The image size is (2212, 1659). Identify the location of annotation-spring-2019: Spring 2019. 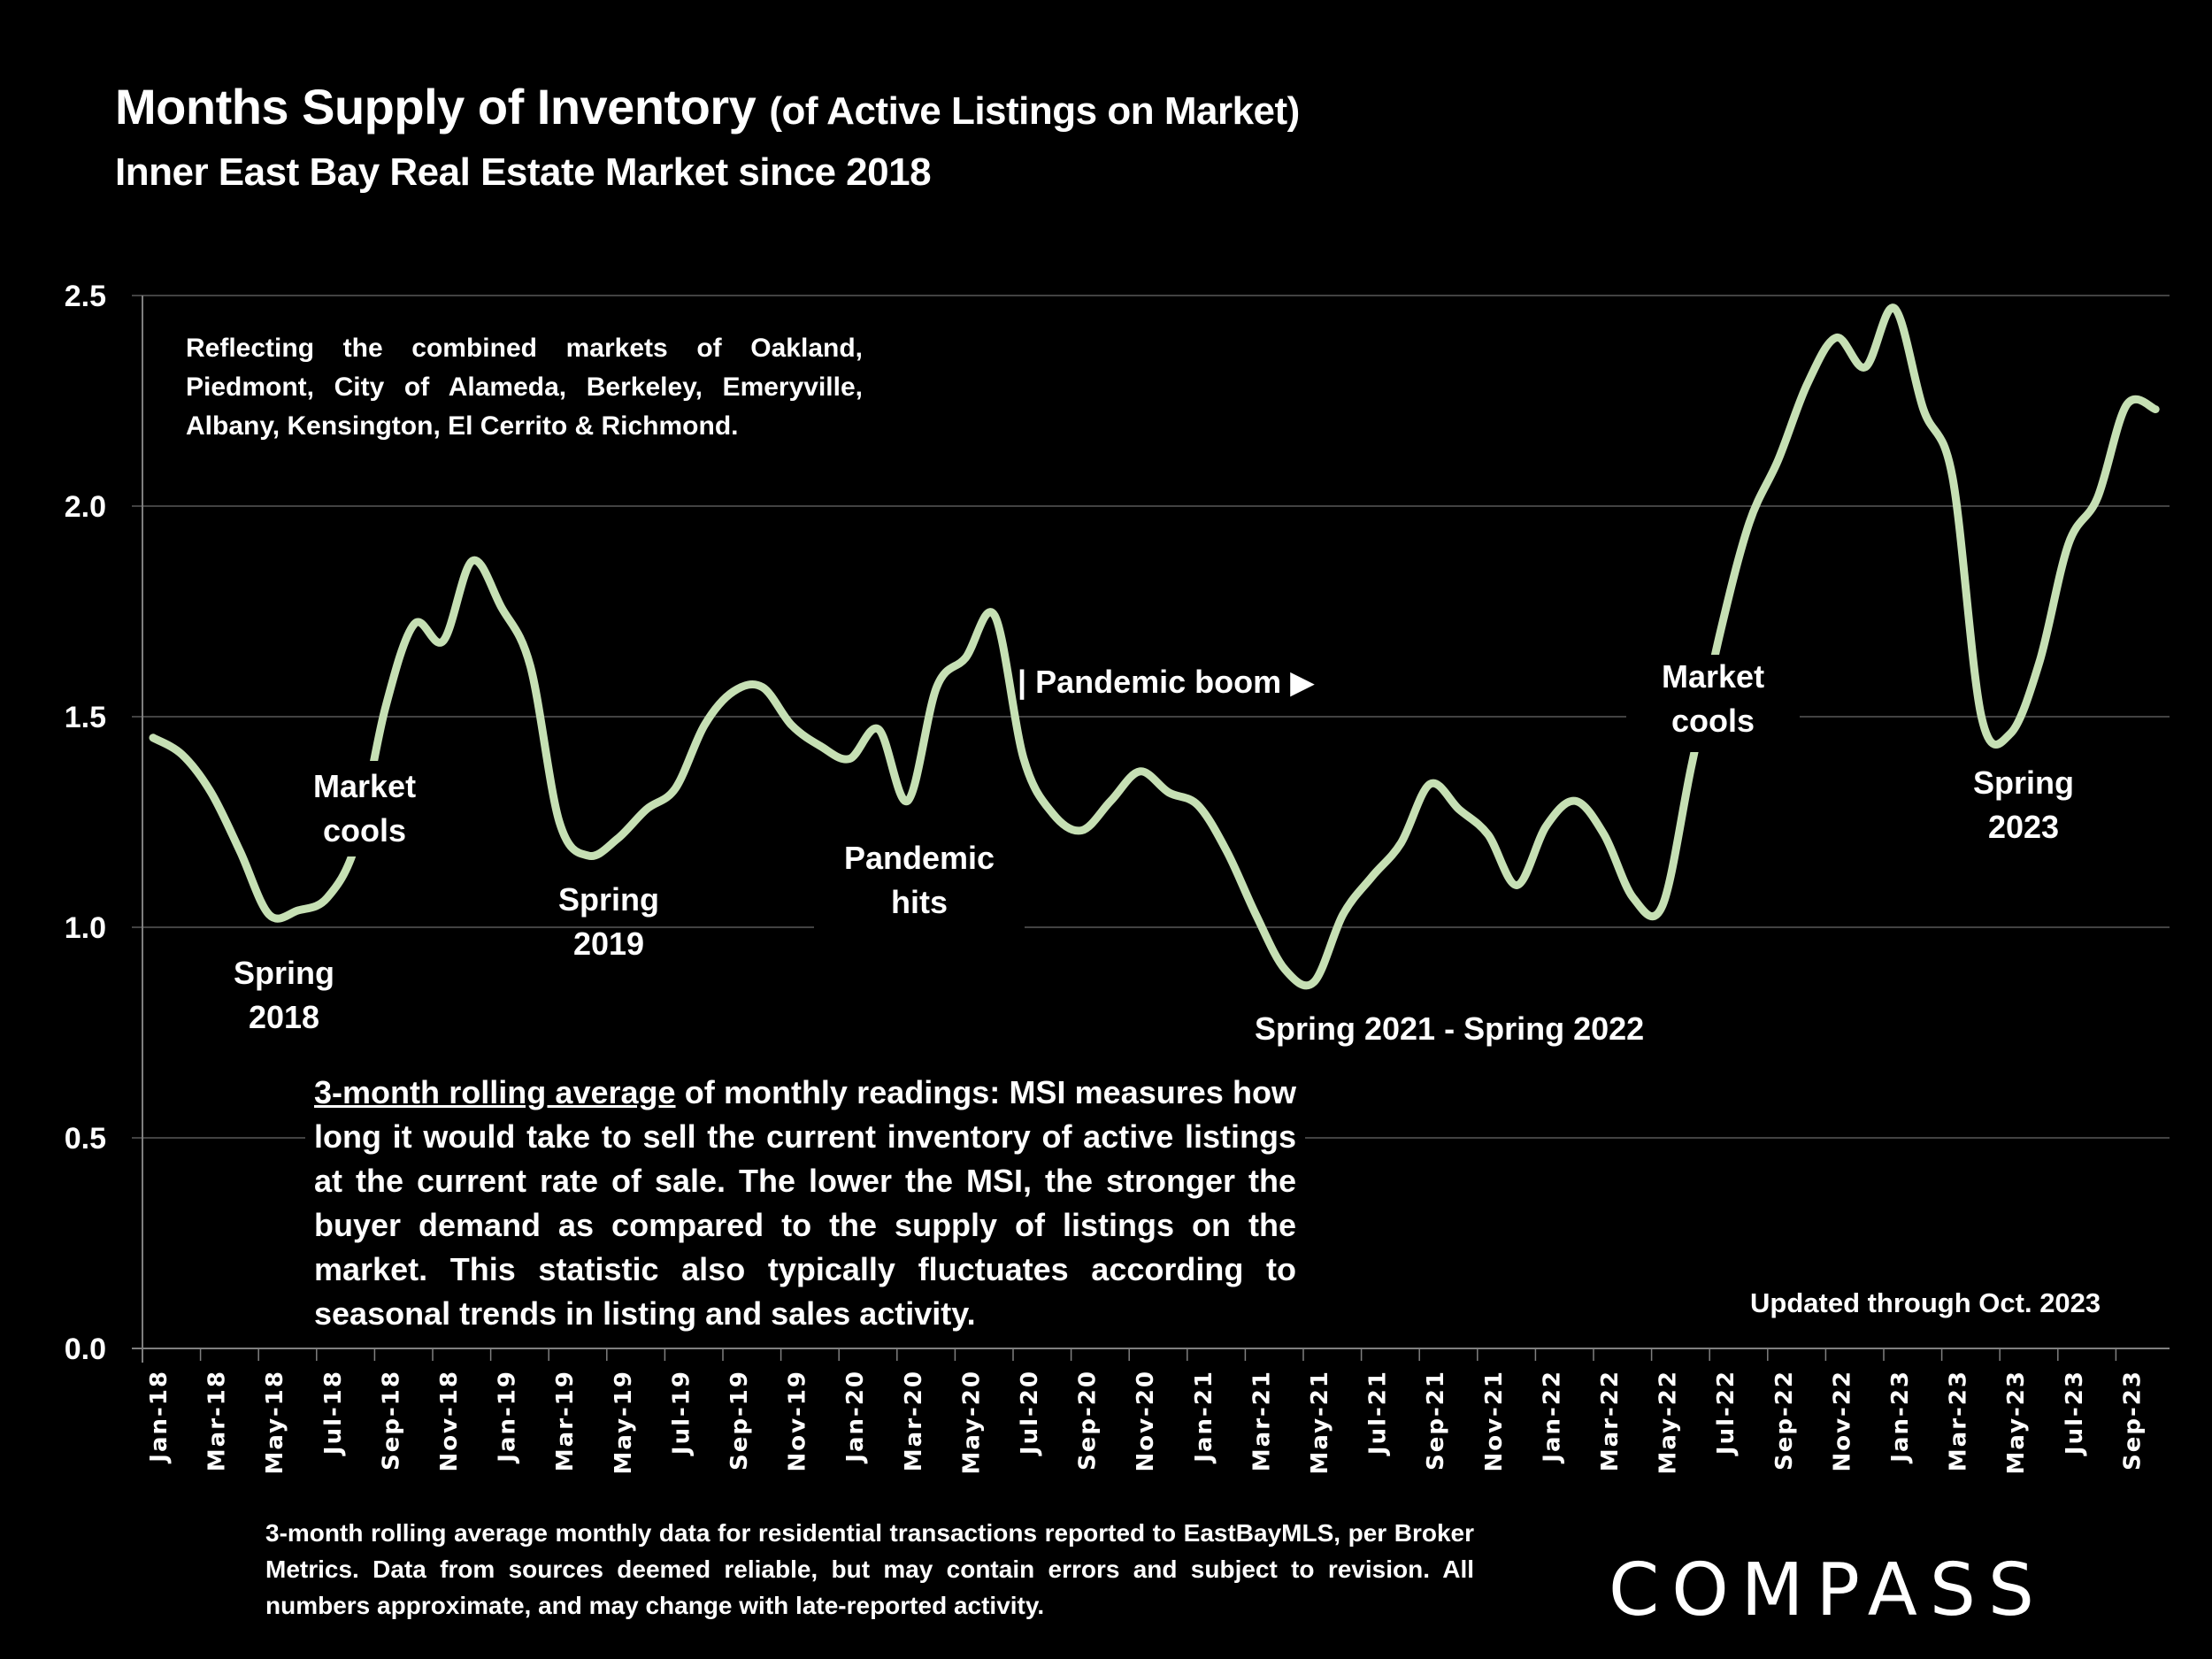
(609, 922).